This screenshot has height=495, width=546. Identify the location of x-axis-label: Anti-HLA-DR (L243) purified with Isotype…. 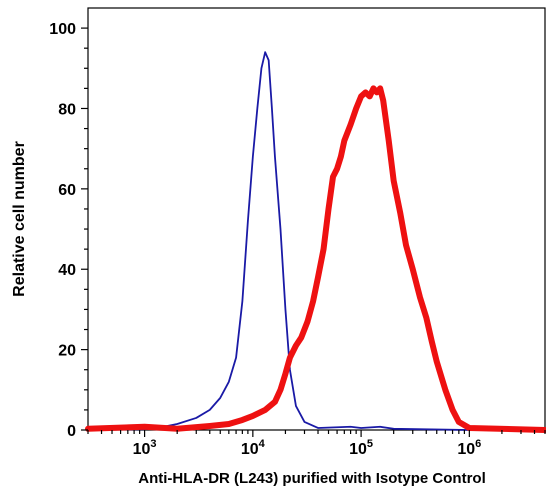
(311, 478).